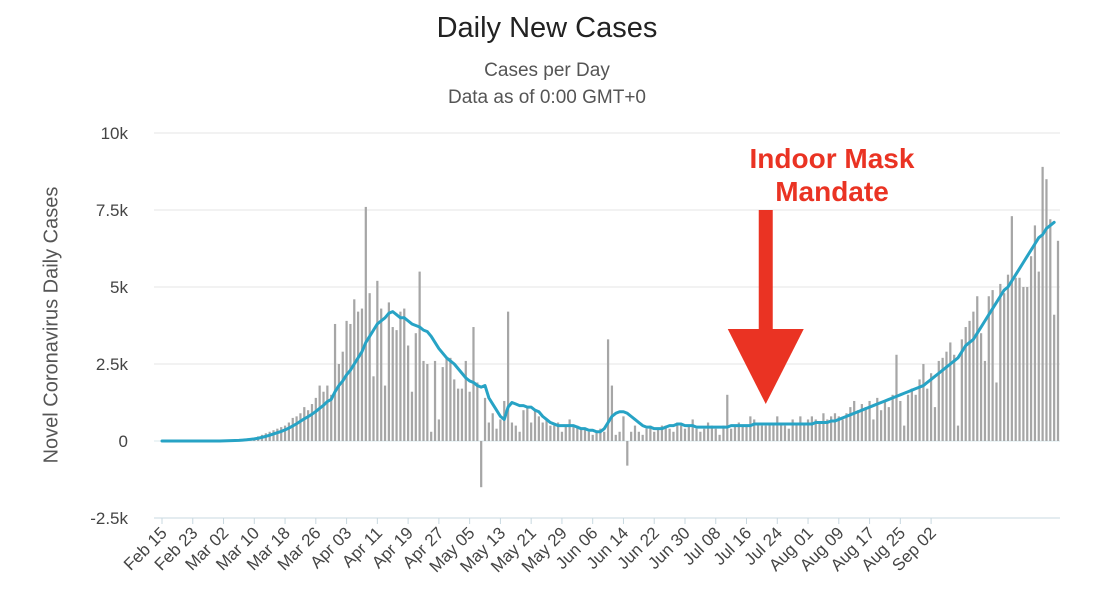 The image size is (1094, 609). What do you see at coordinates (832, 158) in the screenshot?
I see `annotation-line-1: Indoor Mask` at bounding box center [832, 158].